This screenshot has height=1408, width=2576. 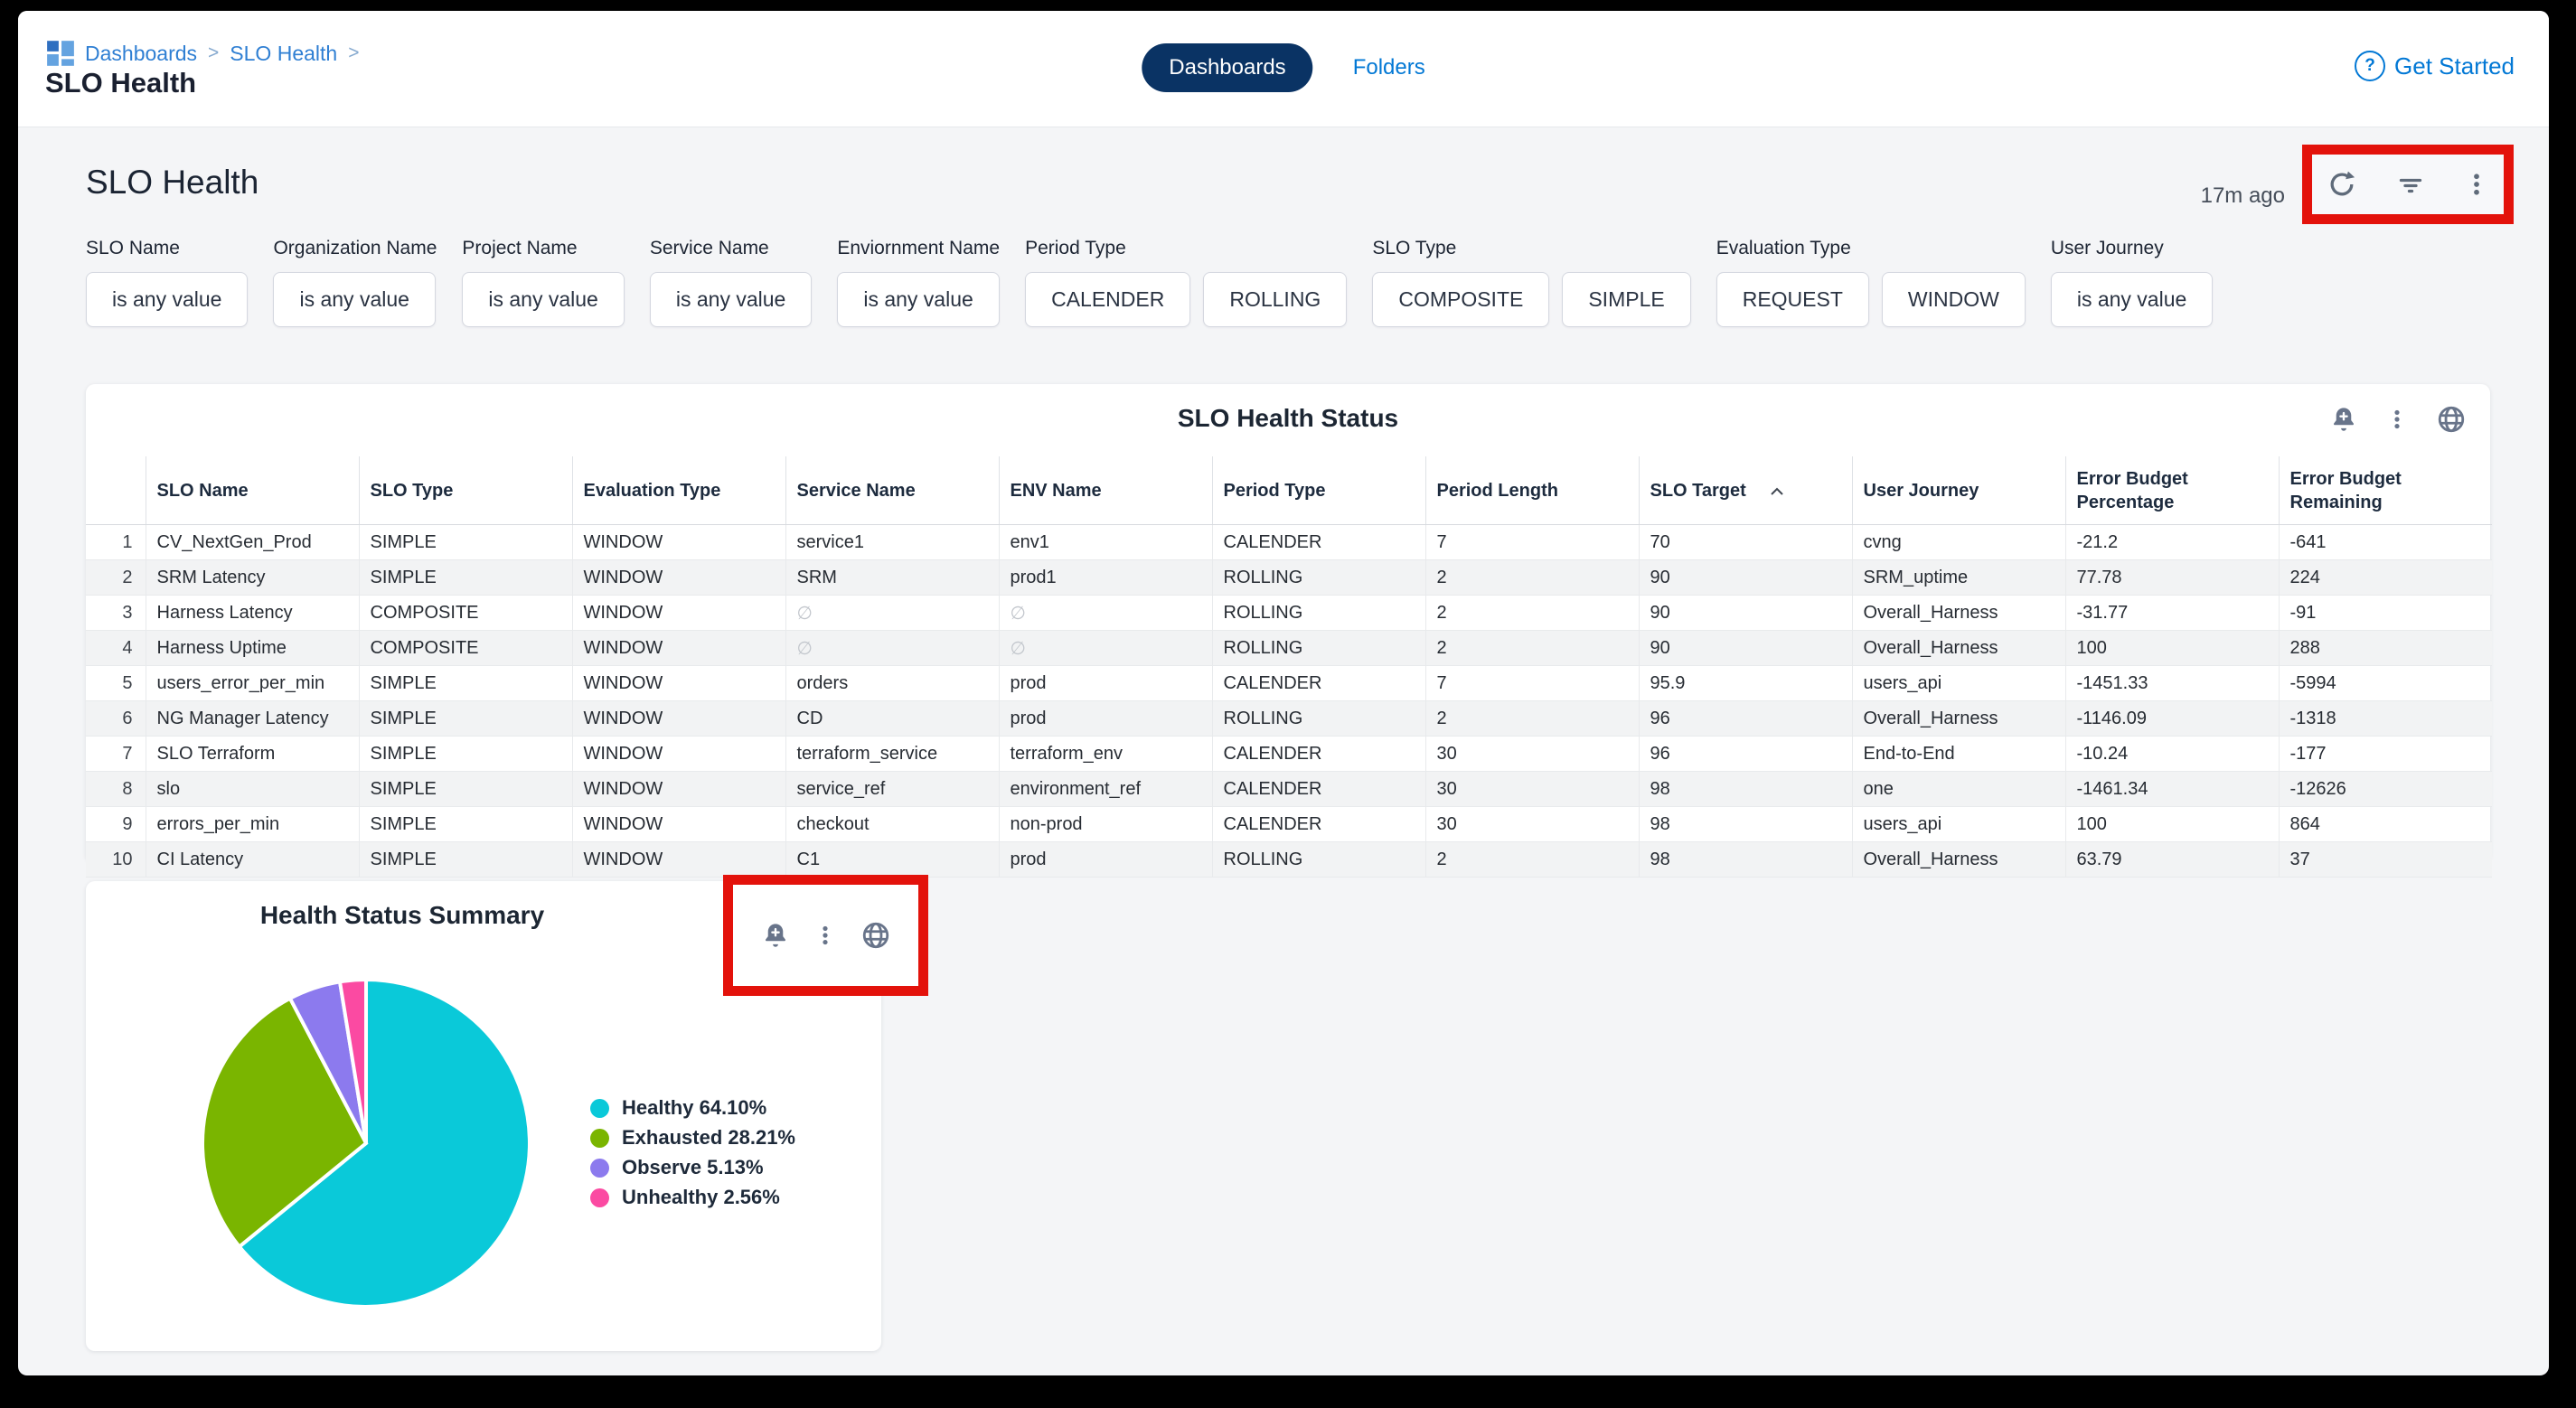 I want to click on column-header-evaluation-type: Evaluation Type, so click(x=678, y=490).